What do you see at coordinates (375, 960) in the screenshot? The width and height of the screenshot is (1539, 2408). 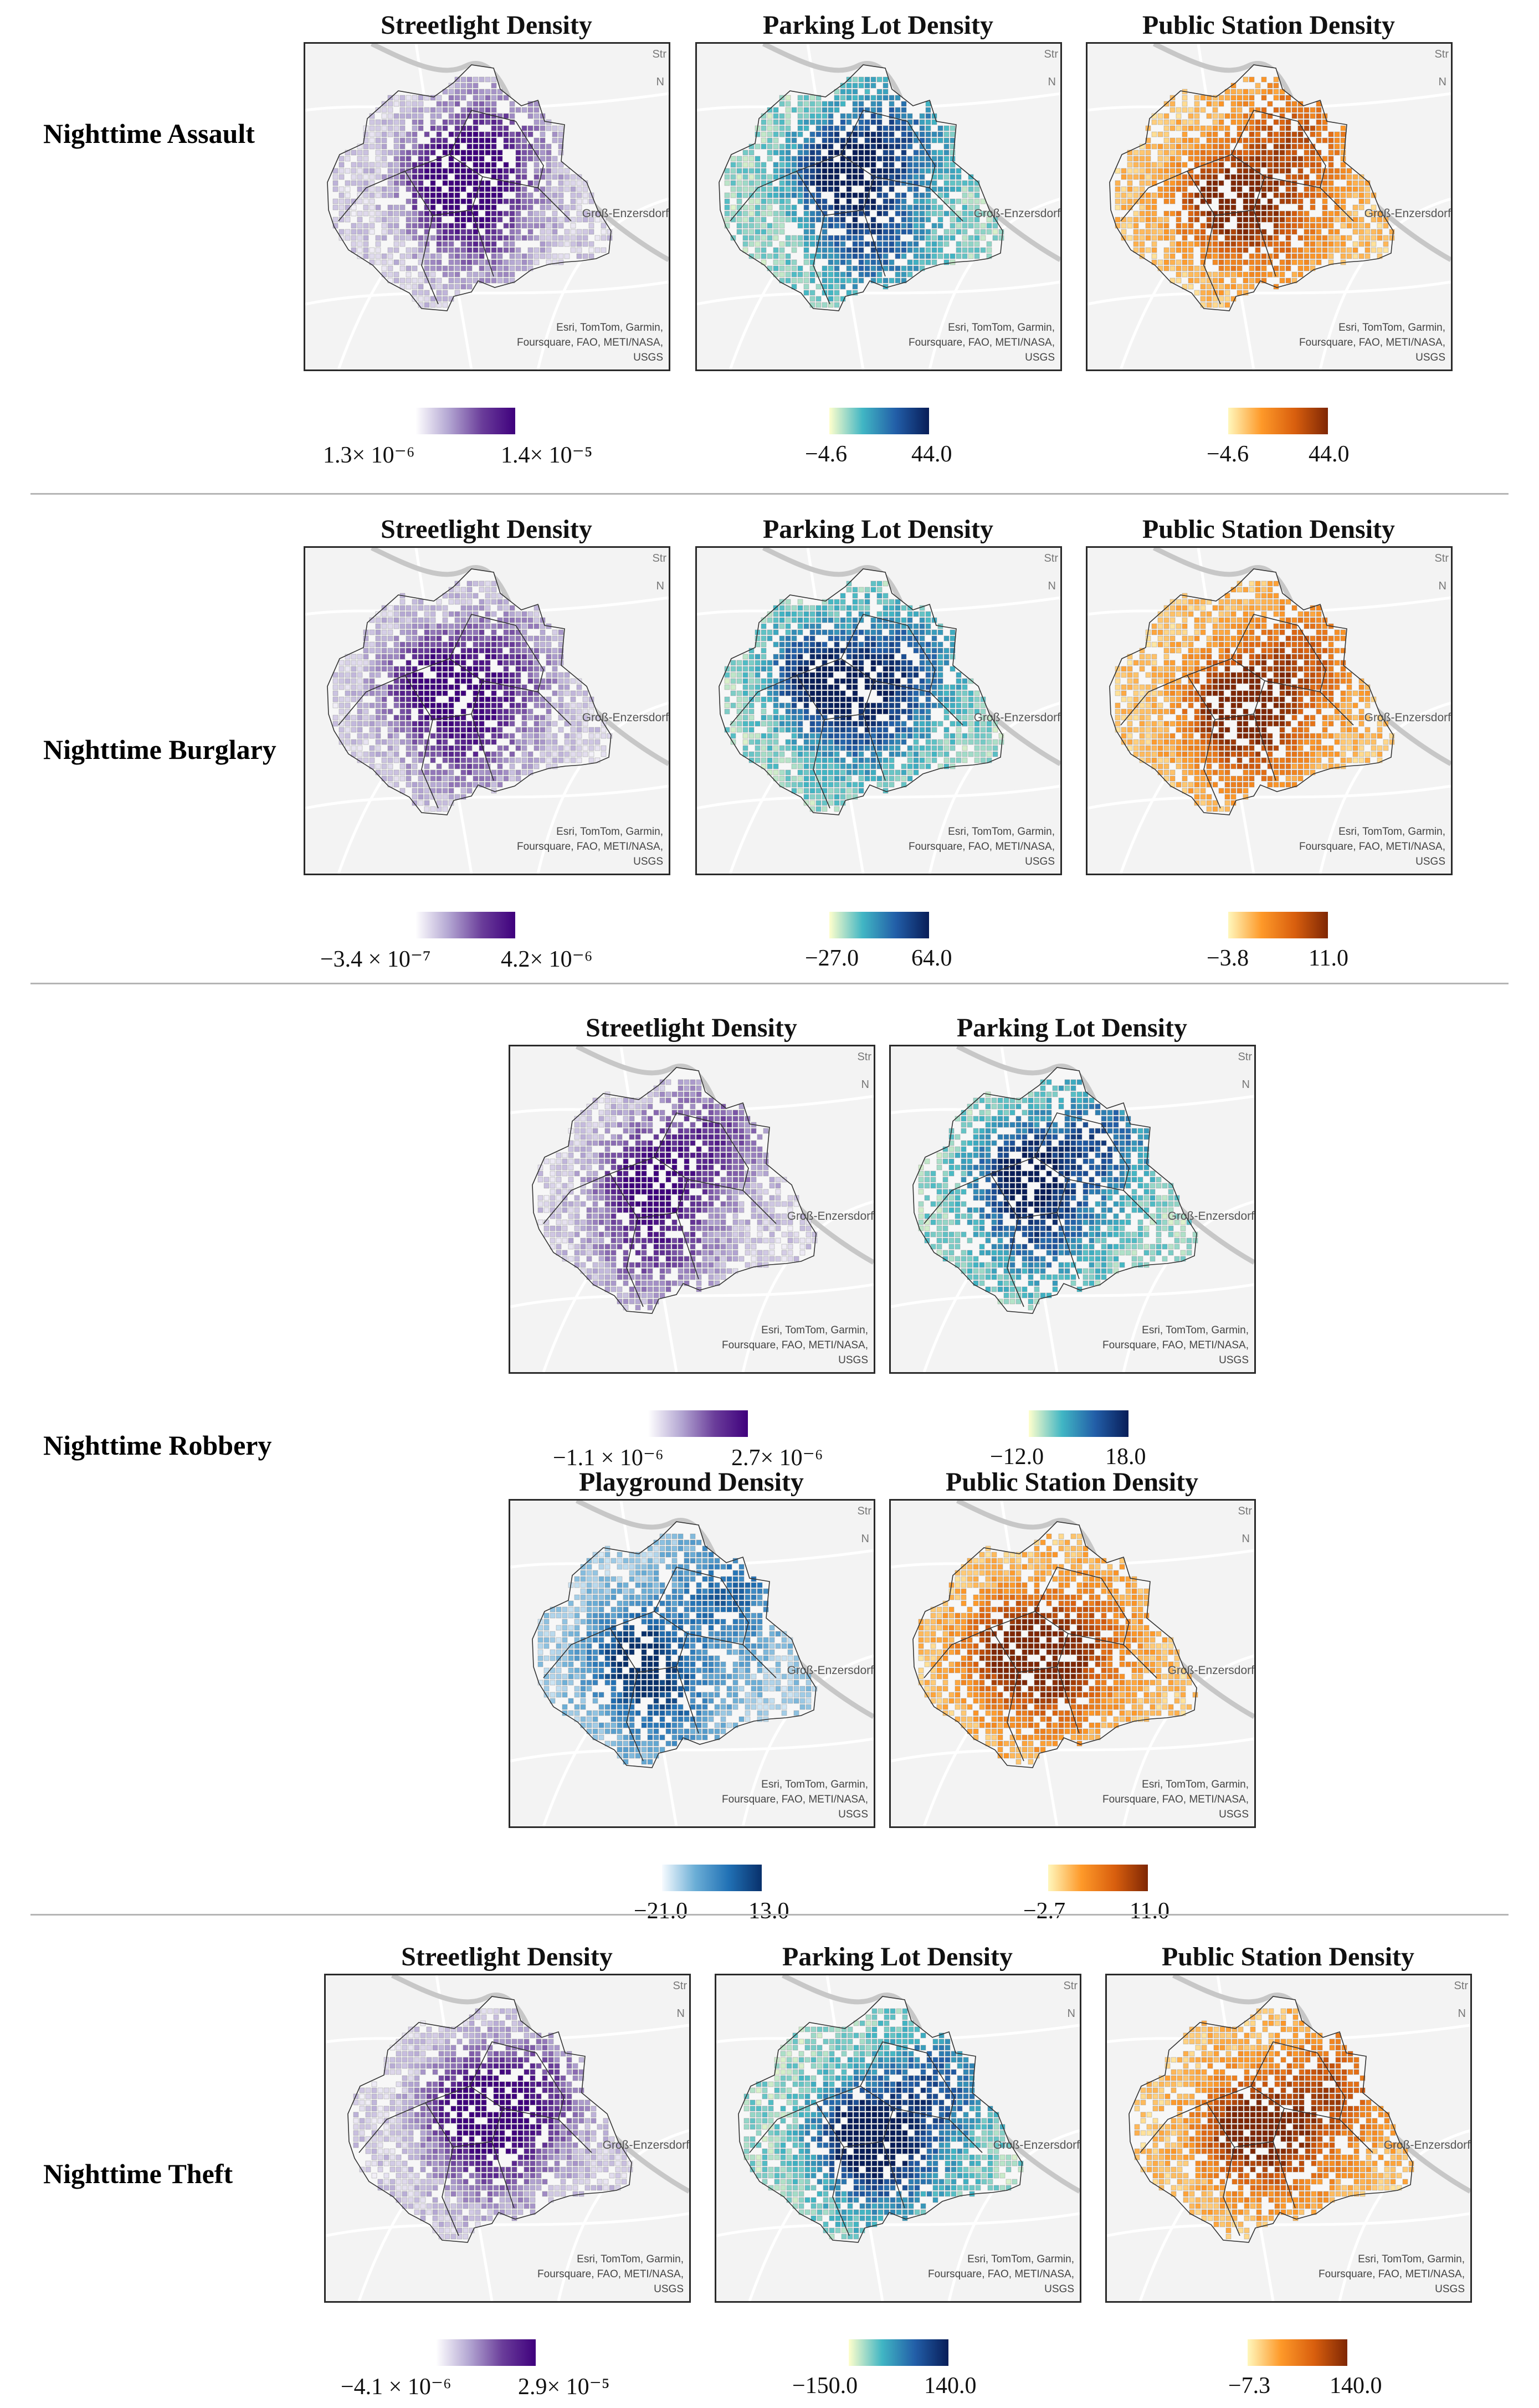 I see `colorbar-min-label: −3.4 × 10⁻⁷` at bounding box center [375, 960].